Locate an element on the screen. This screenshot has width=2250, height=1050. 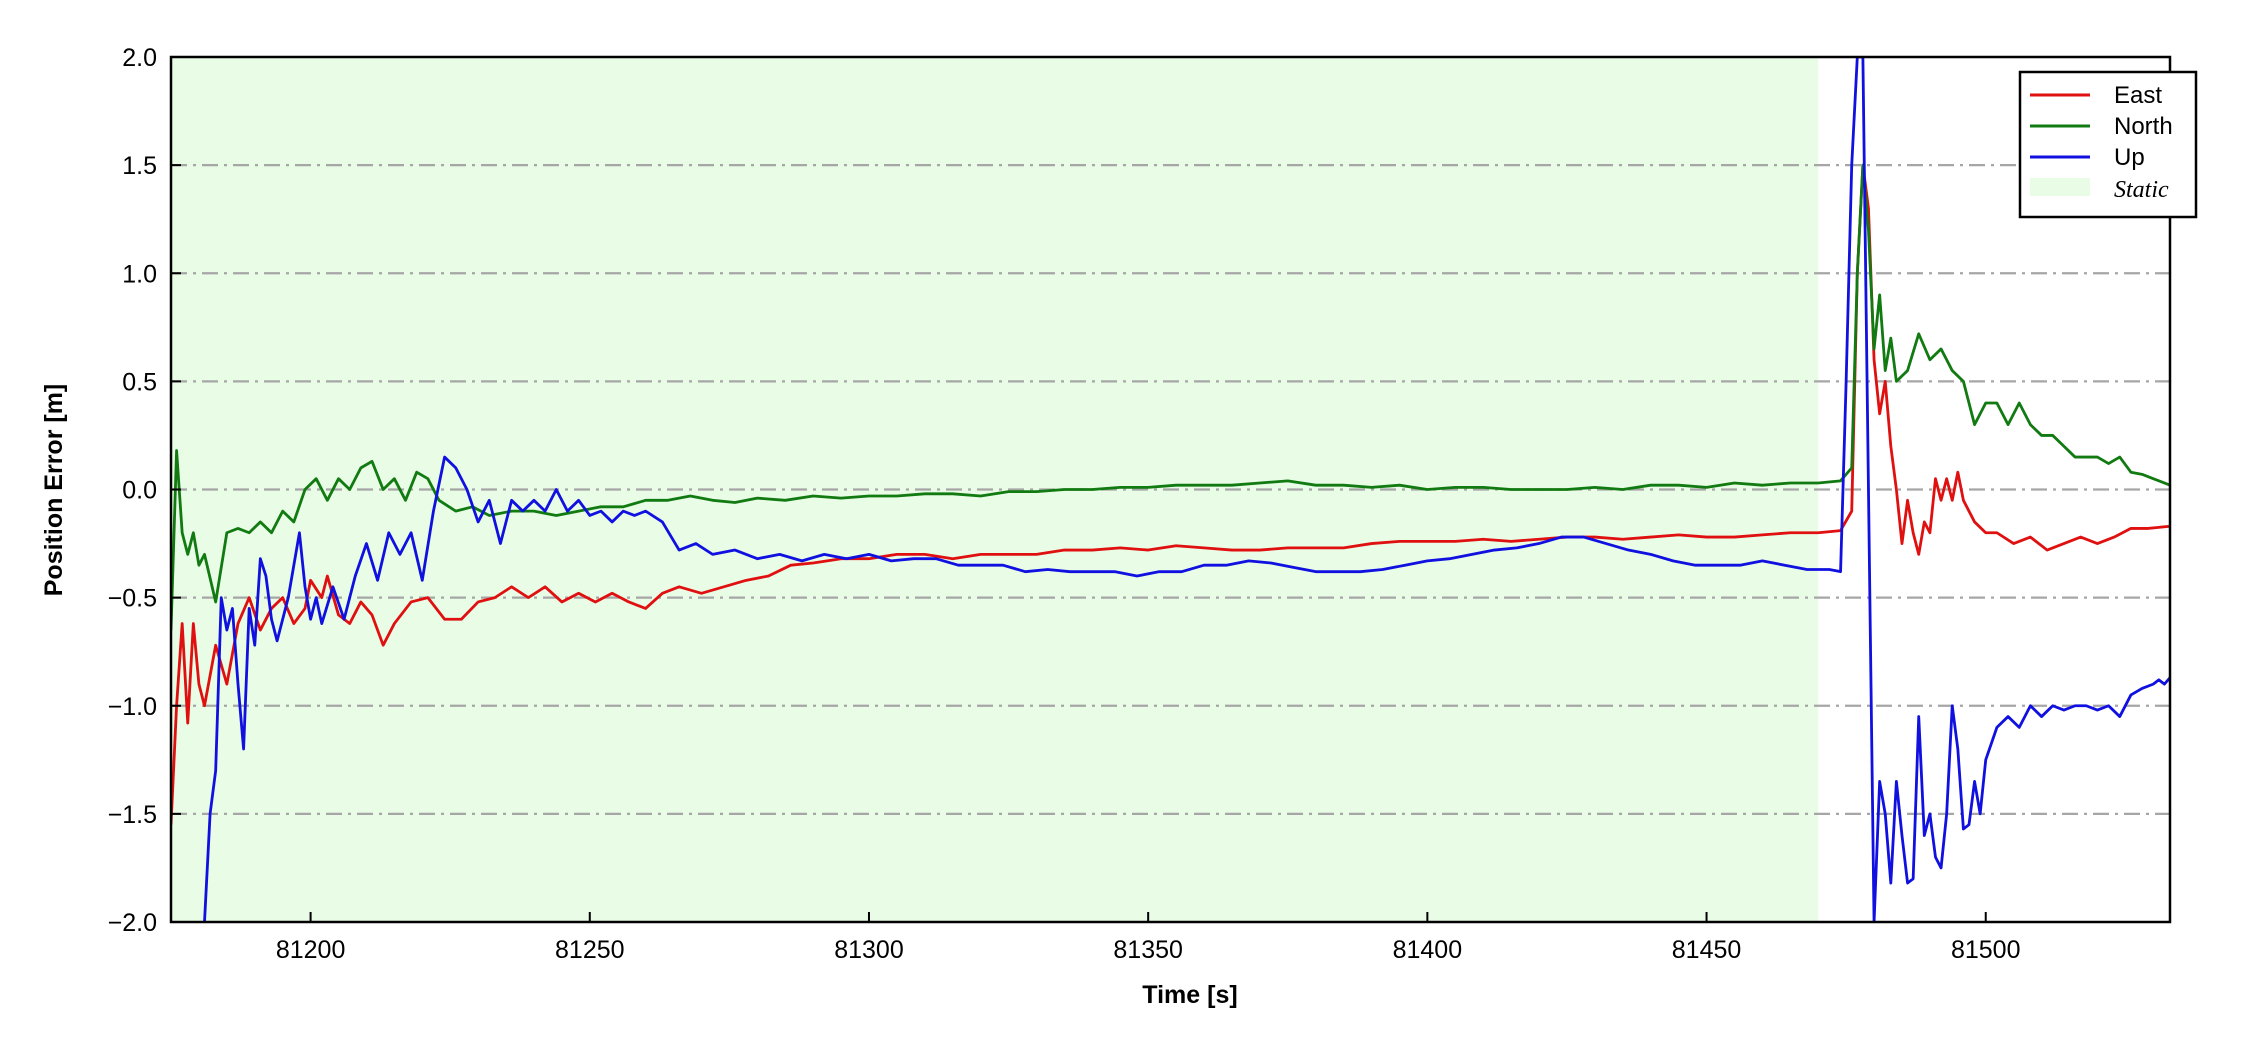
y-tick-label-1: −1.5 is located at coordinates (132, 815).